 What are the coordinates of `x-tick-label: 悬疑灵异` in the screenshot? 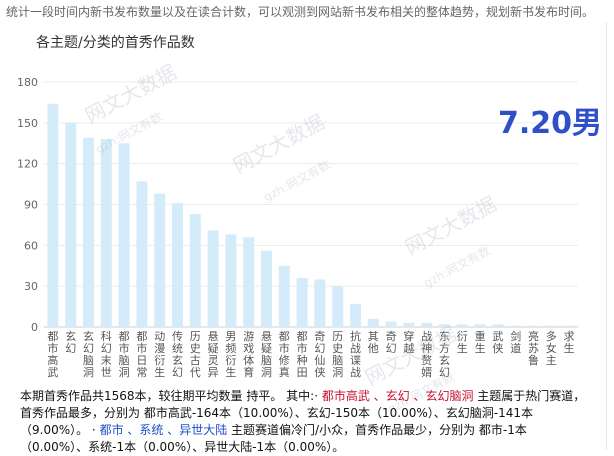 It's located at (213, 354).